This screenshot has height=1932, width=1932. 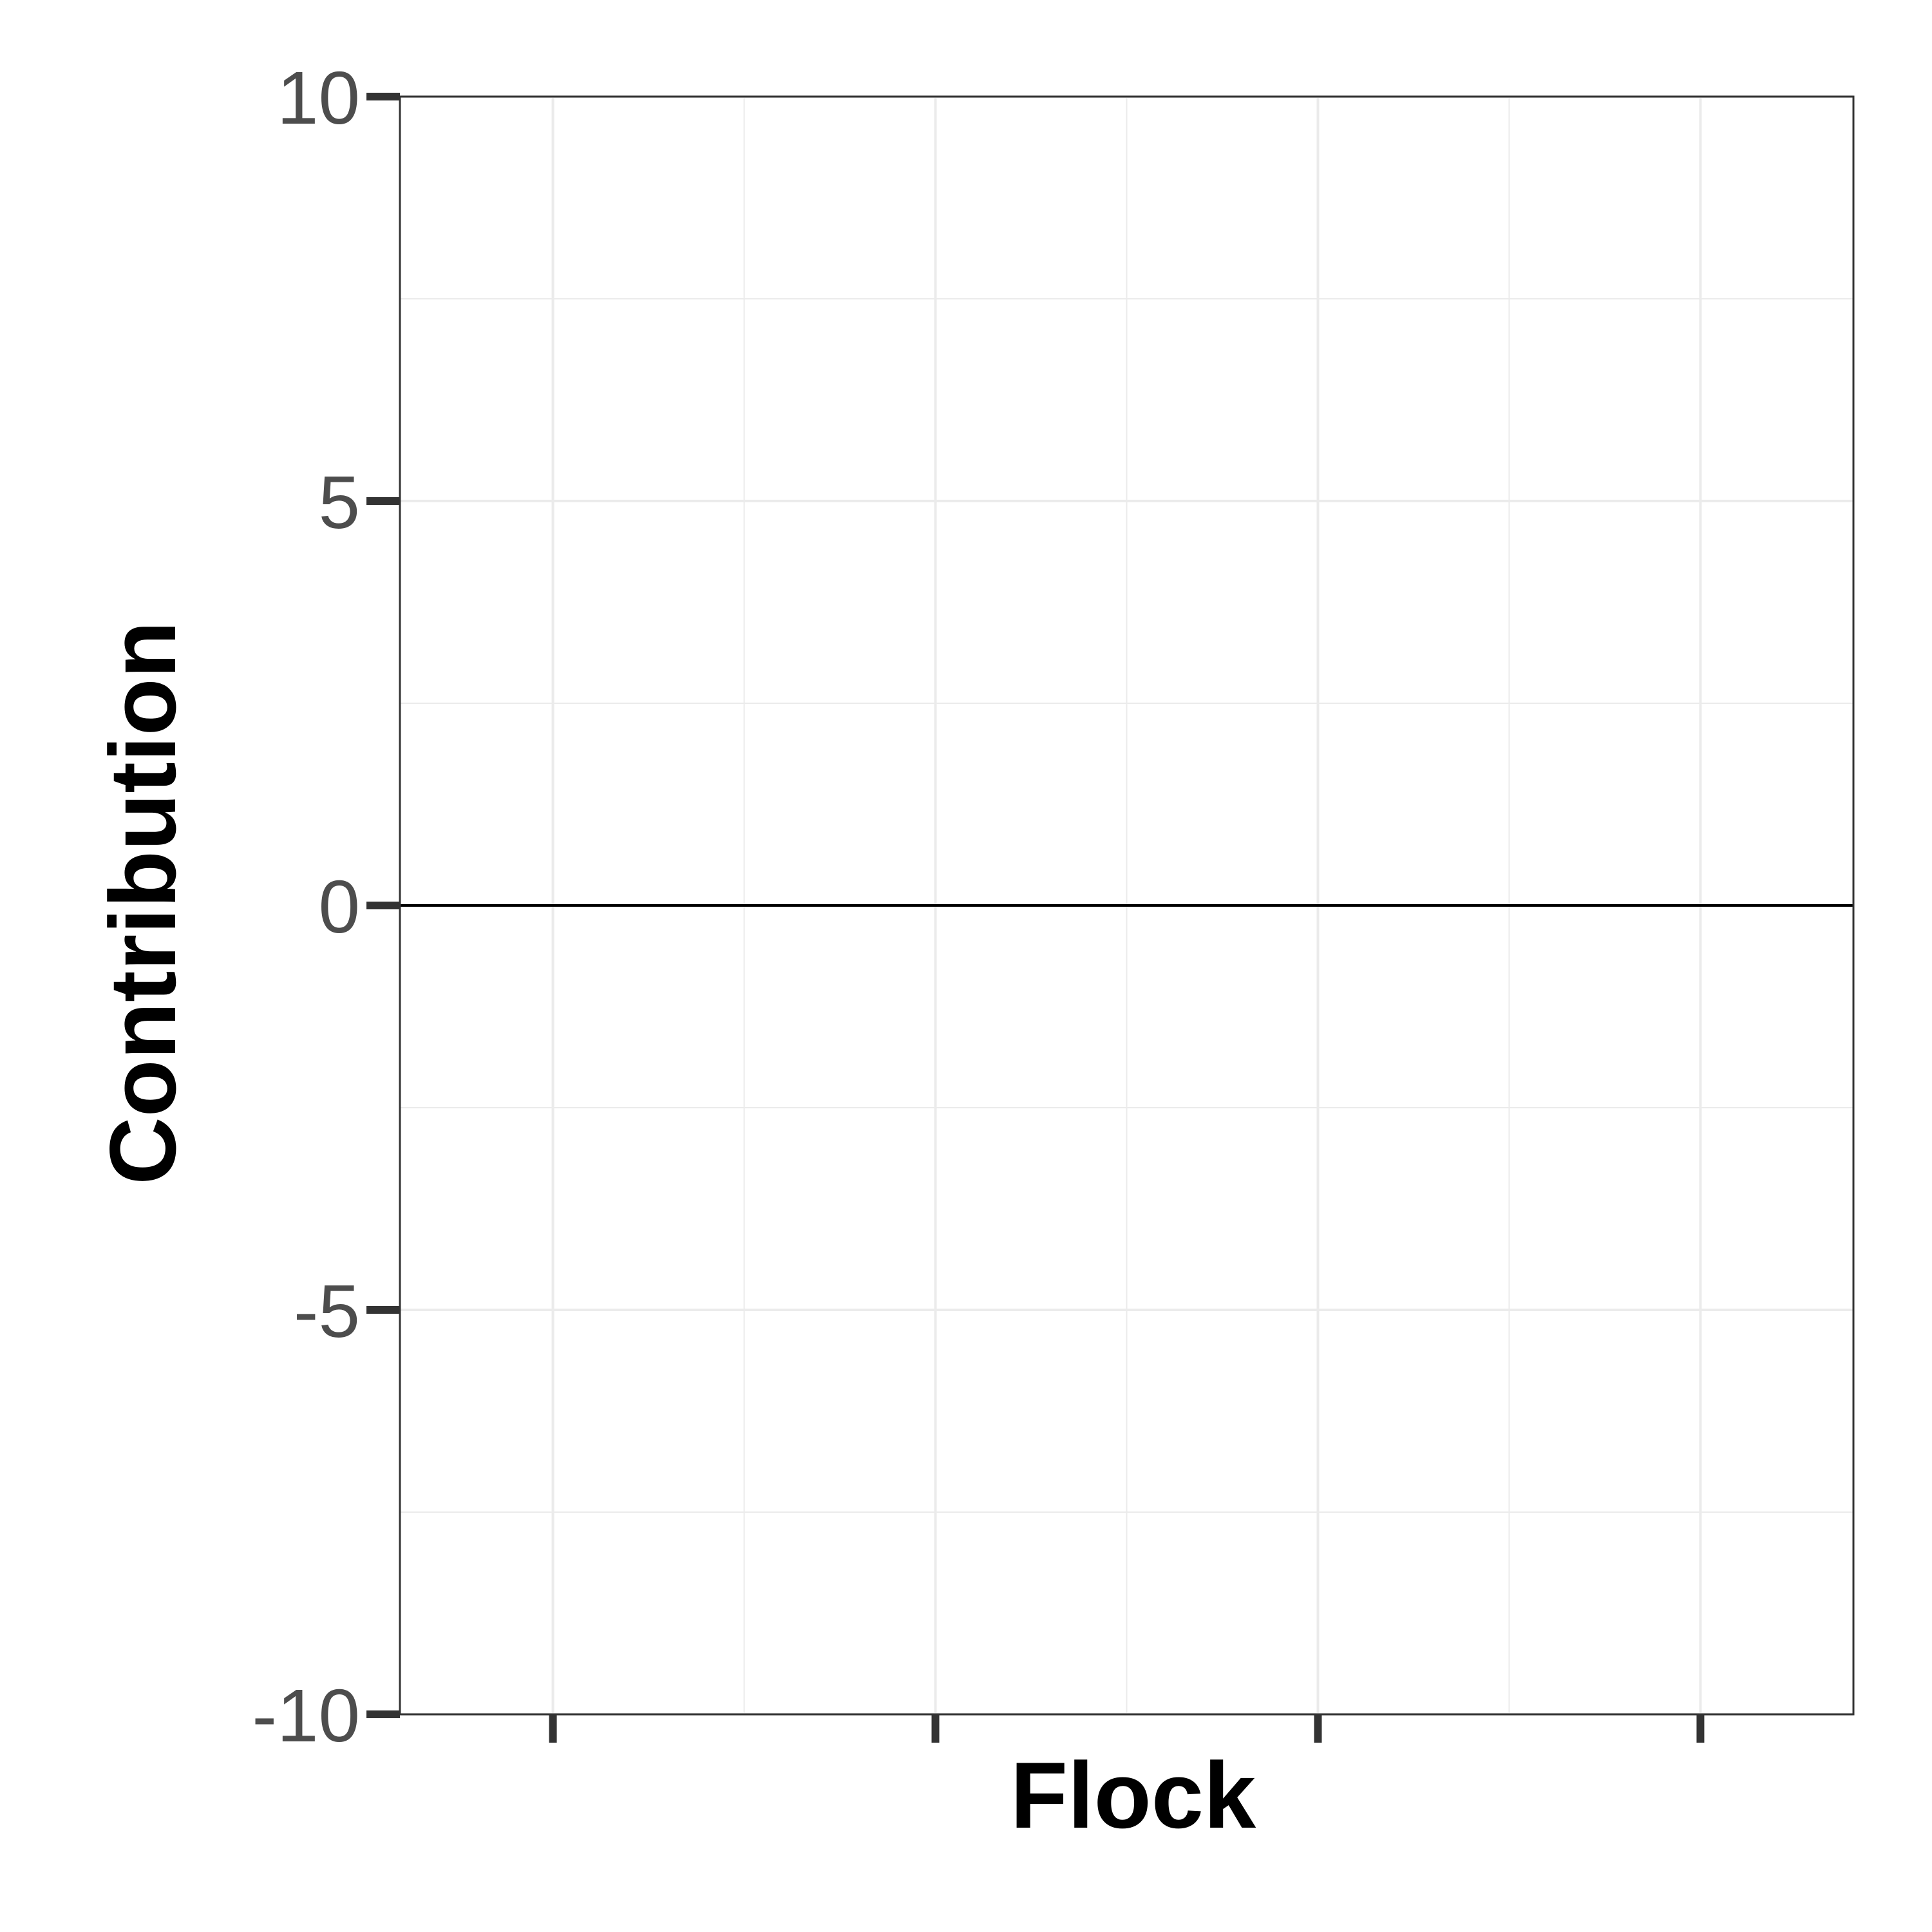 What do you see at coordinates (339, 502) in the screenshot?
I see `y-tick-label: 5` at bounding box center [339, 502].